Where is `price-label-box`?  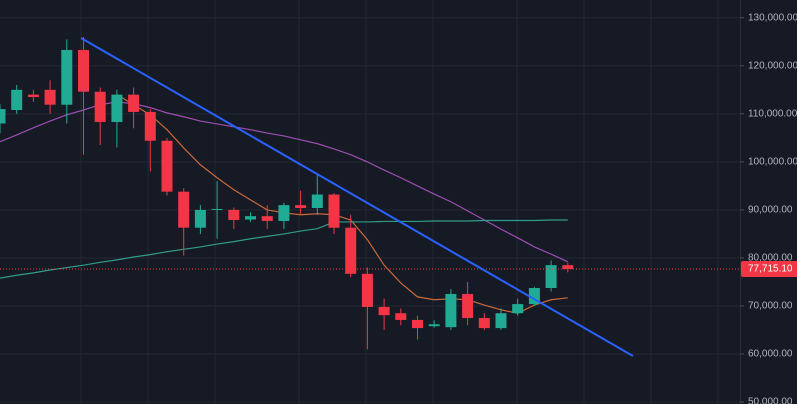
price-label-box is located at coordinates (769, 268).